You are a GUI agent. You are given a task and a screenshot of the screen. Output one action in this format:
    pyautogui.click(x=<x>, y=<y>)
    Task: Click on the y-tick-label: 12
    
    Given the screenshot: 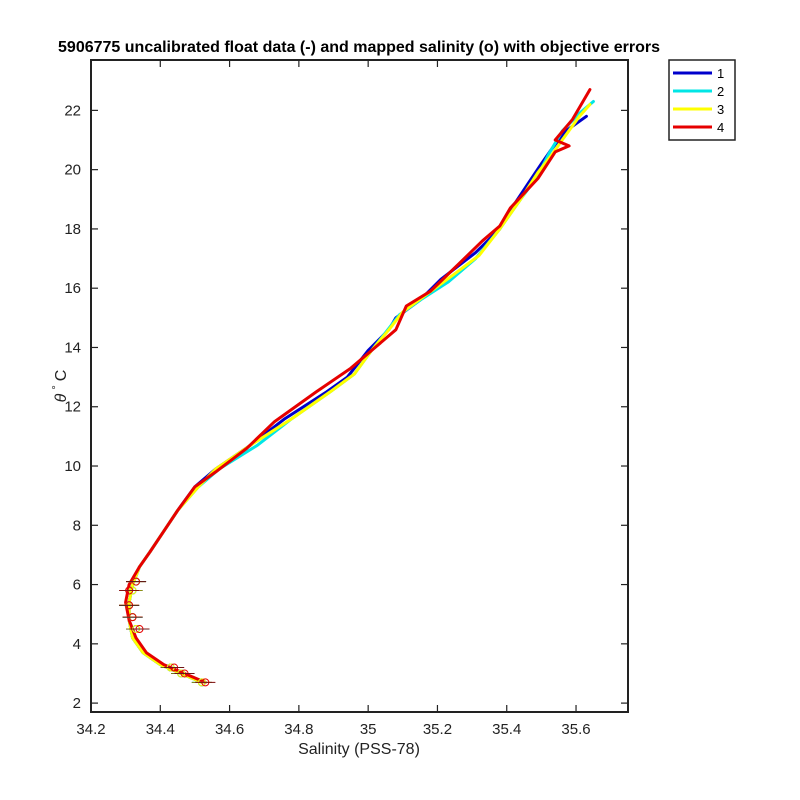 What is the action you would take?
    pyautogui.click(x=72, y=407)
    